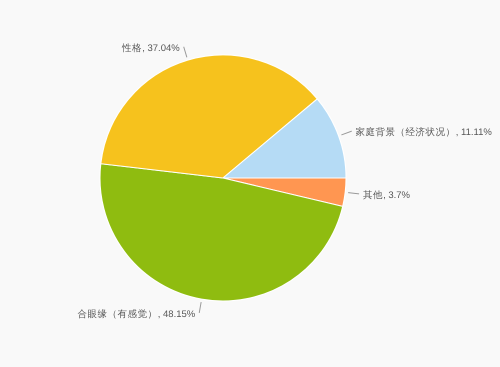 Image resolution: width=500 pixels, height=367 pixels. What do you see at coordinates (177, 314) in the screenshot?
I see `data-label: , 48.15%` at bounding box center [177, 314].